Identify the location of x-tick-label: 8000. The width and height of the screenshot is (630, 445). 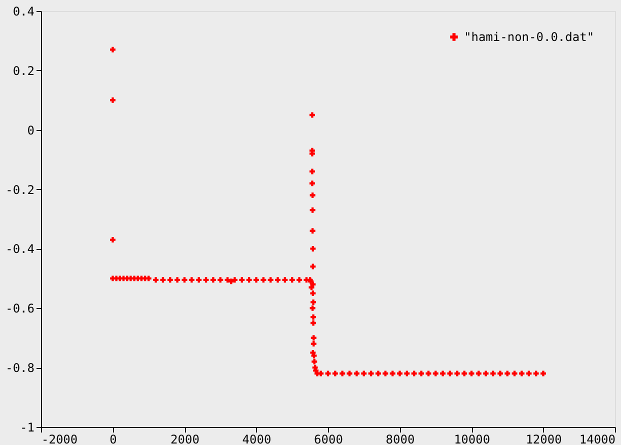
(400, 438).